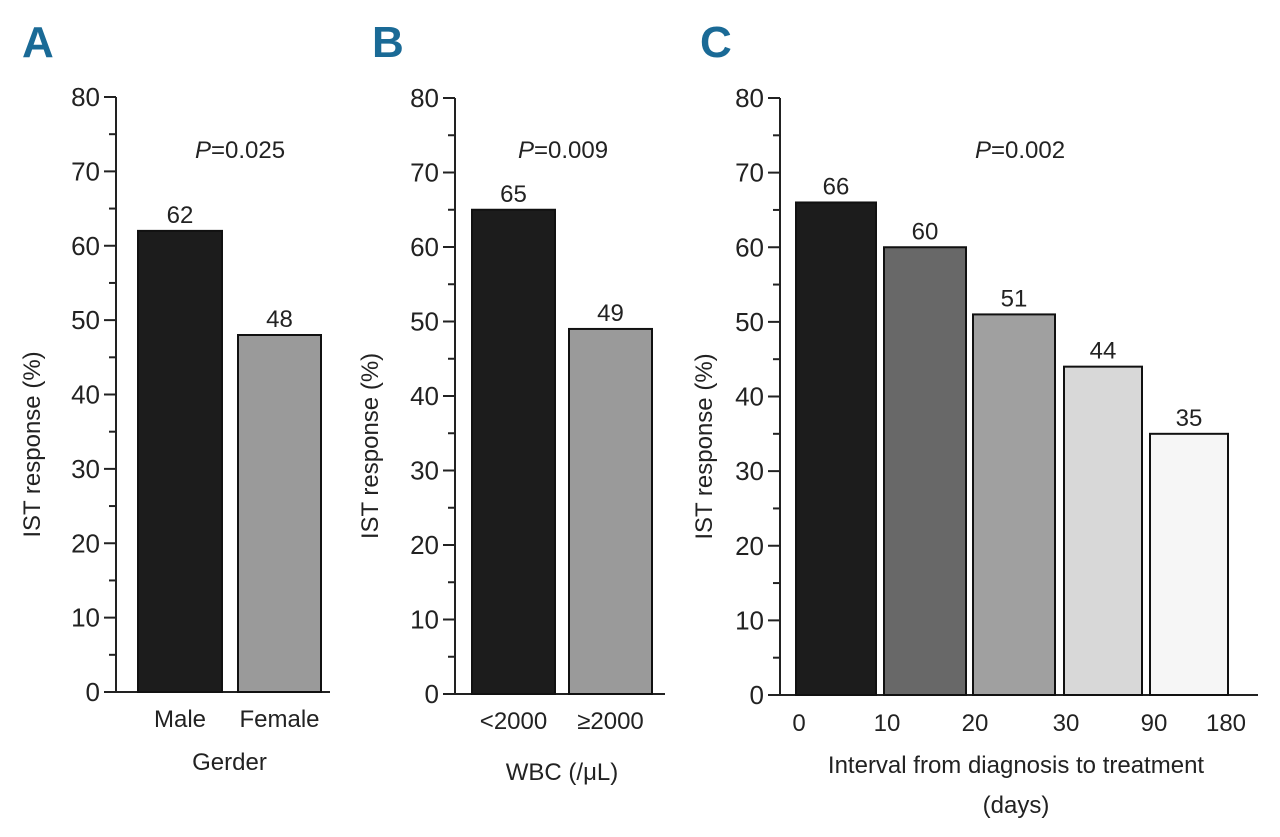  Describe the element at coordinates (180, 215) in the screenshot. I see `bar-value-label: 62` at that location.